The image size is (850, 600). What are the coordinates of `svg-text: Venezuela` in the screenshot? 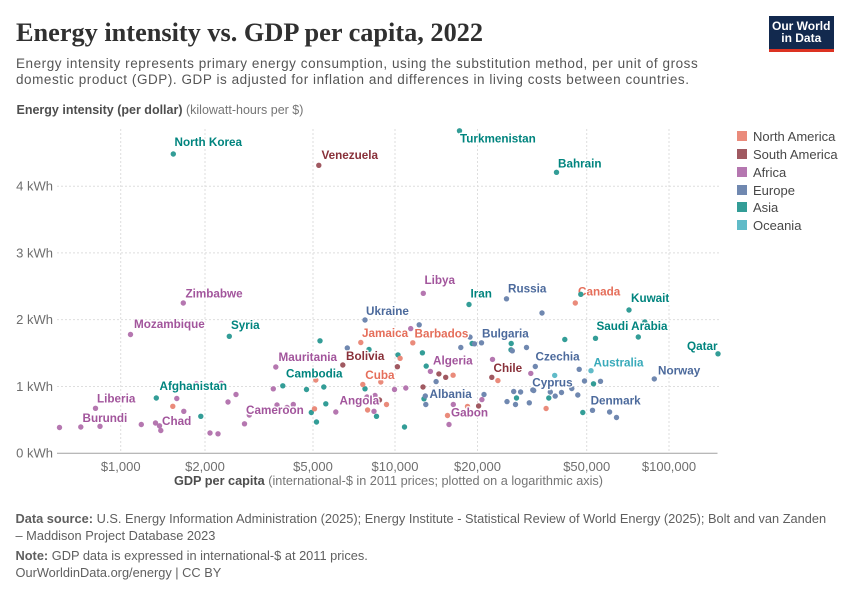 It's located at (350, 155).